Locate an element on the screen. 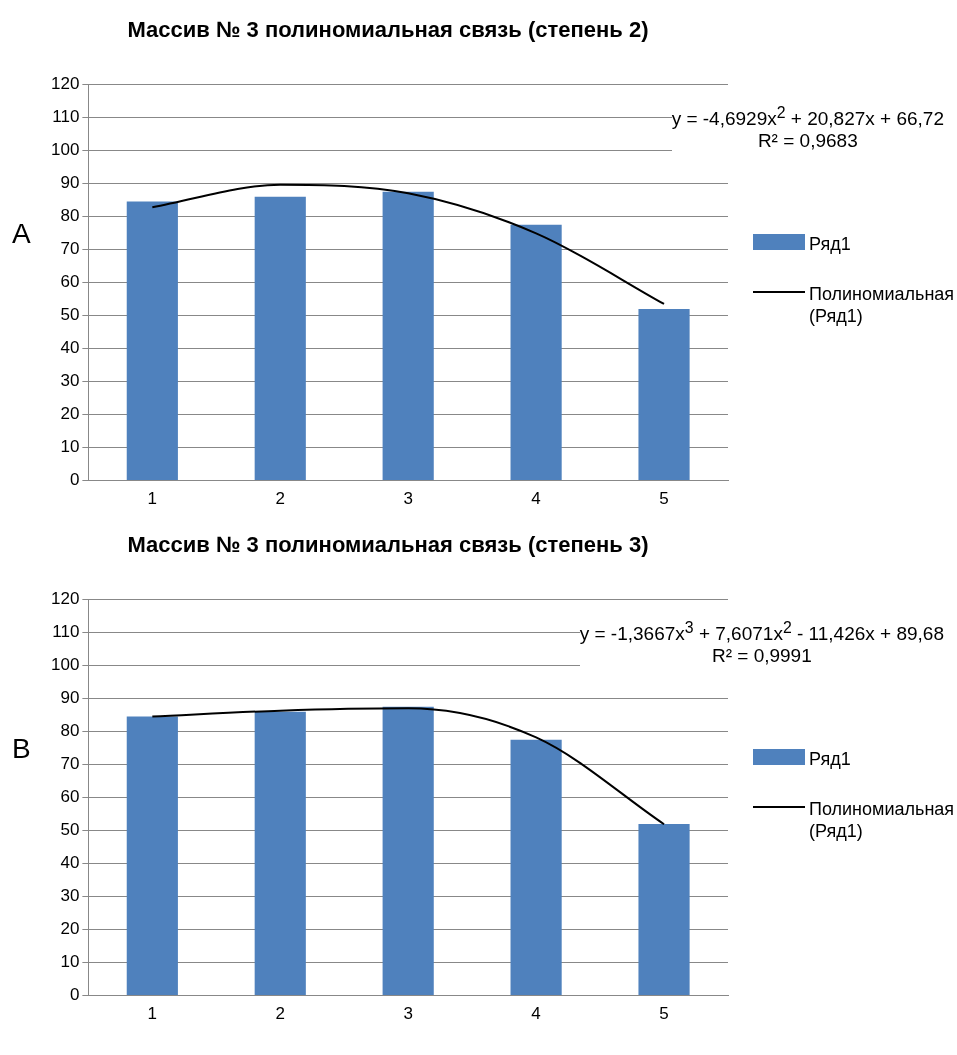  annotation: y = -1,3667x$^{3}$ + 7,6071x$^{2}$ - 11,426x + 89,68 is located at coordinates (761, 632).